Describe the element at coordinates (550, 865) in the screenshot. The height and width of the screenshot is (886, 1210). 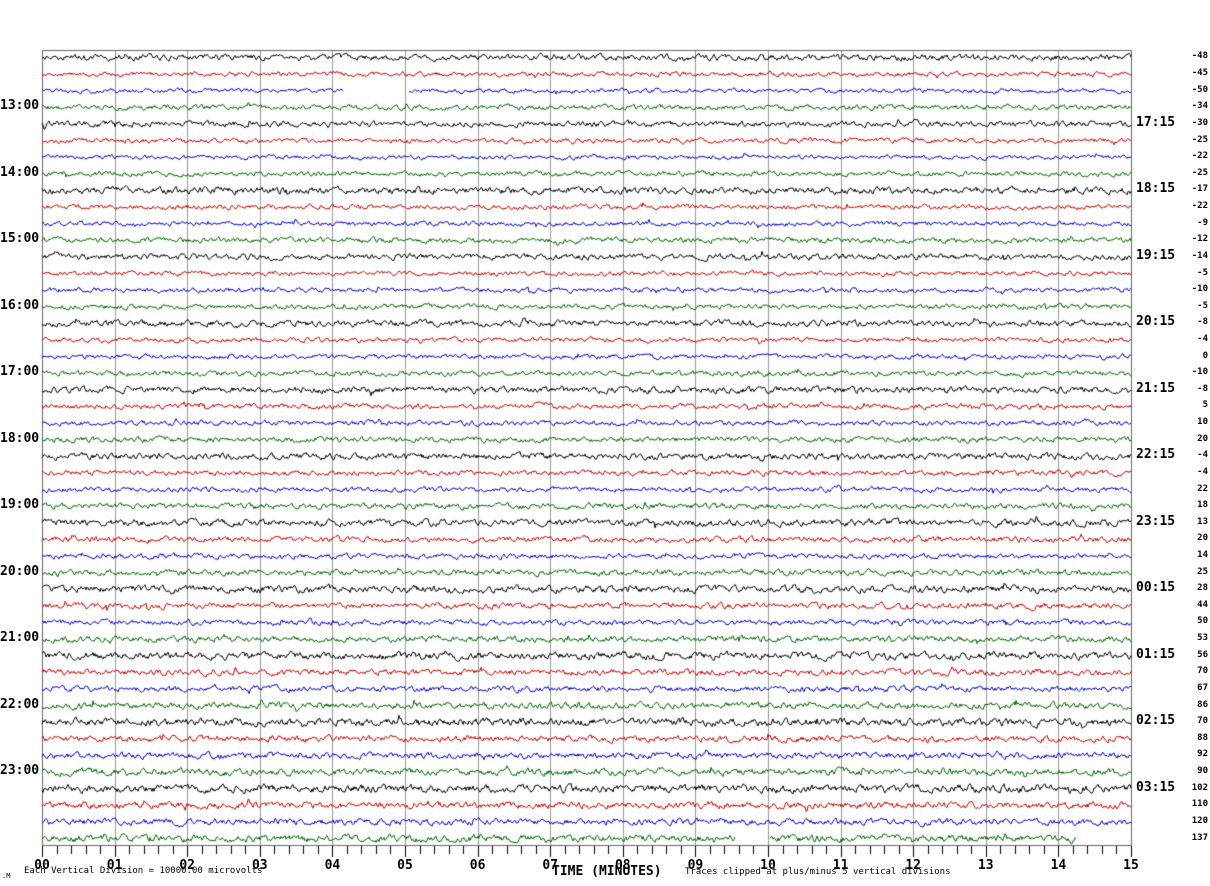
I see `x-tick-07: 07` at that location.